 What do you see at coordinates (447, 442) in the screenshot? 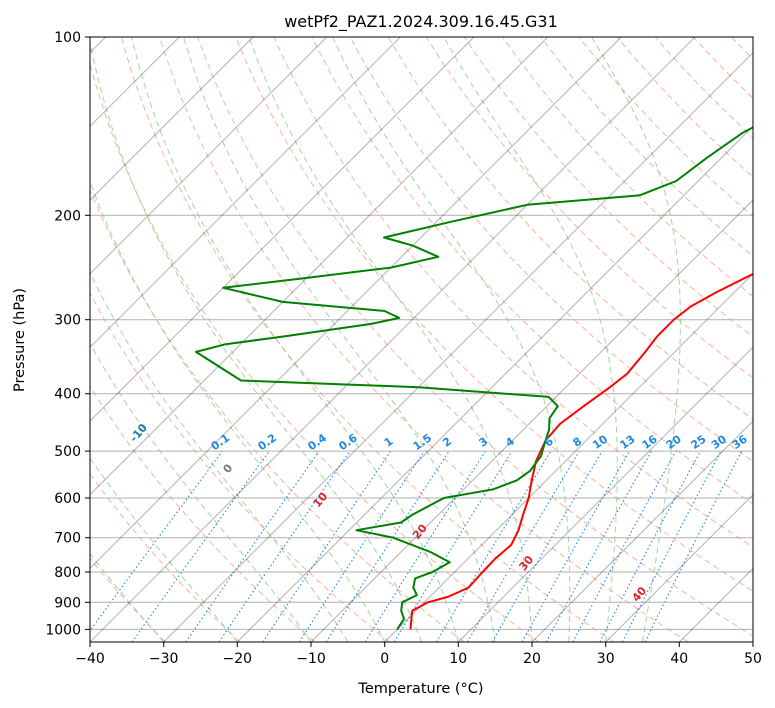
I see `mixing-ratio-label: 2` at bounding box center [447, 442].